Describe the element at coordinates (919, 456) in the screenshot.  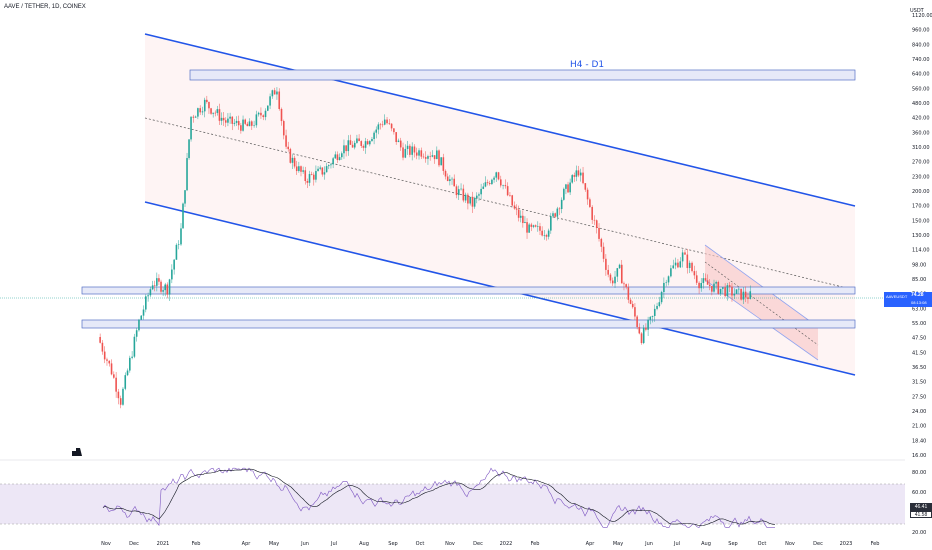
I see `price-tick: 16.00` at that location.